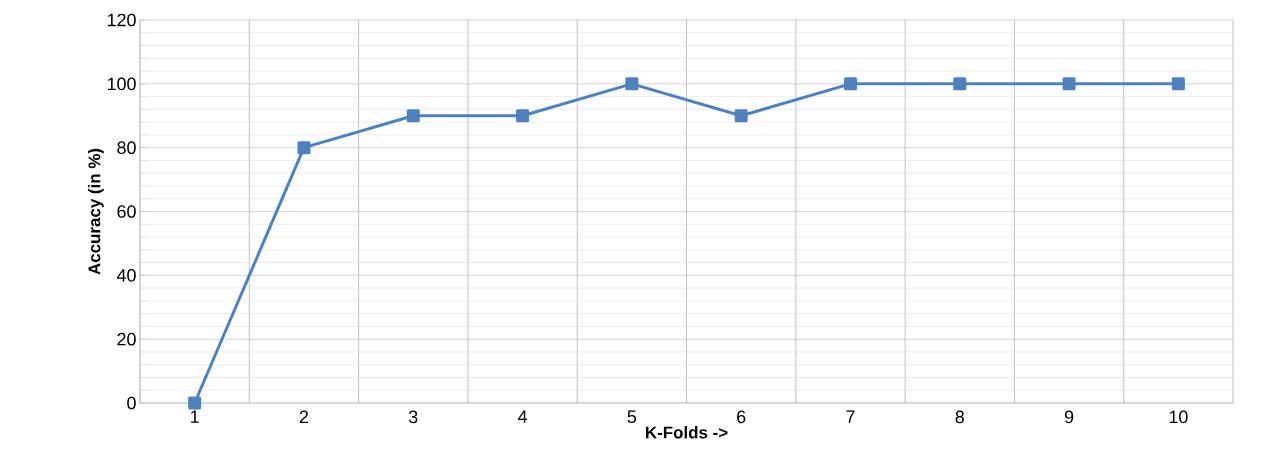 The width and height of the screenshot is (1263, 473). I want to click on x-tick-label: 10, so click(1178, 417).